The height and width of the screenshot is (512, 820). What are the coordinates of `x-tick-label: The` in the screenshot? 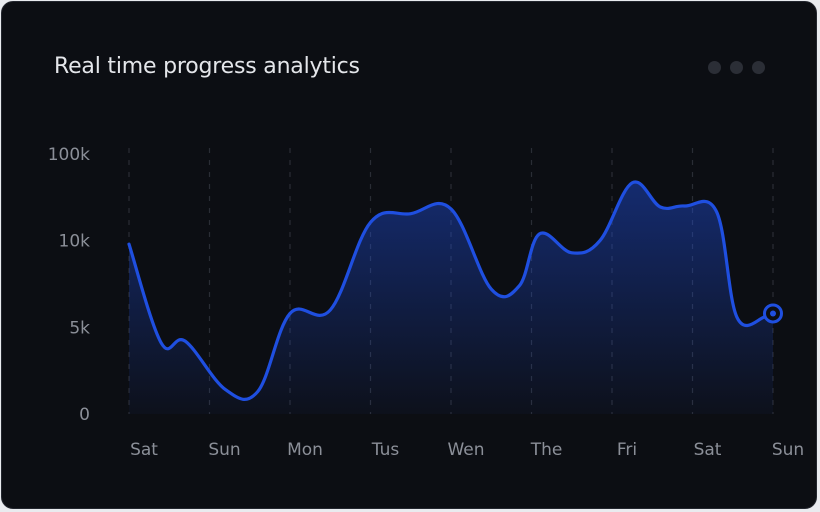 It's located at (546, 450).